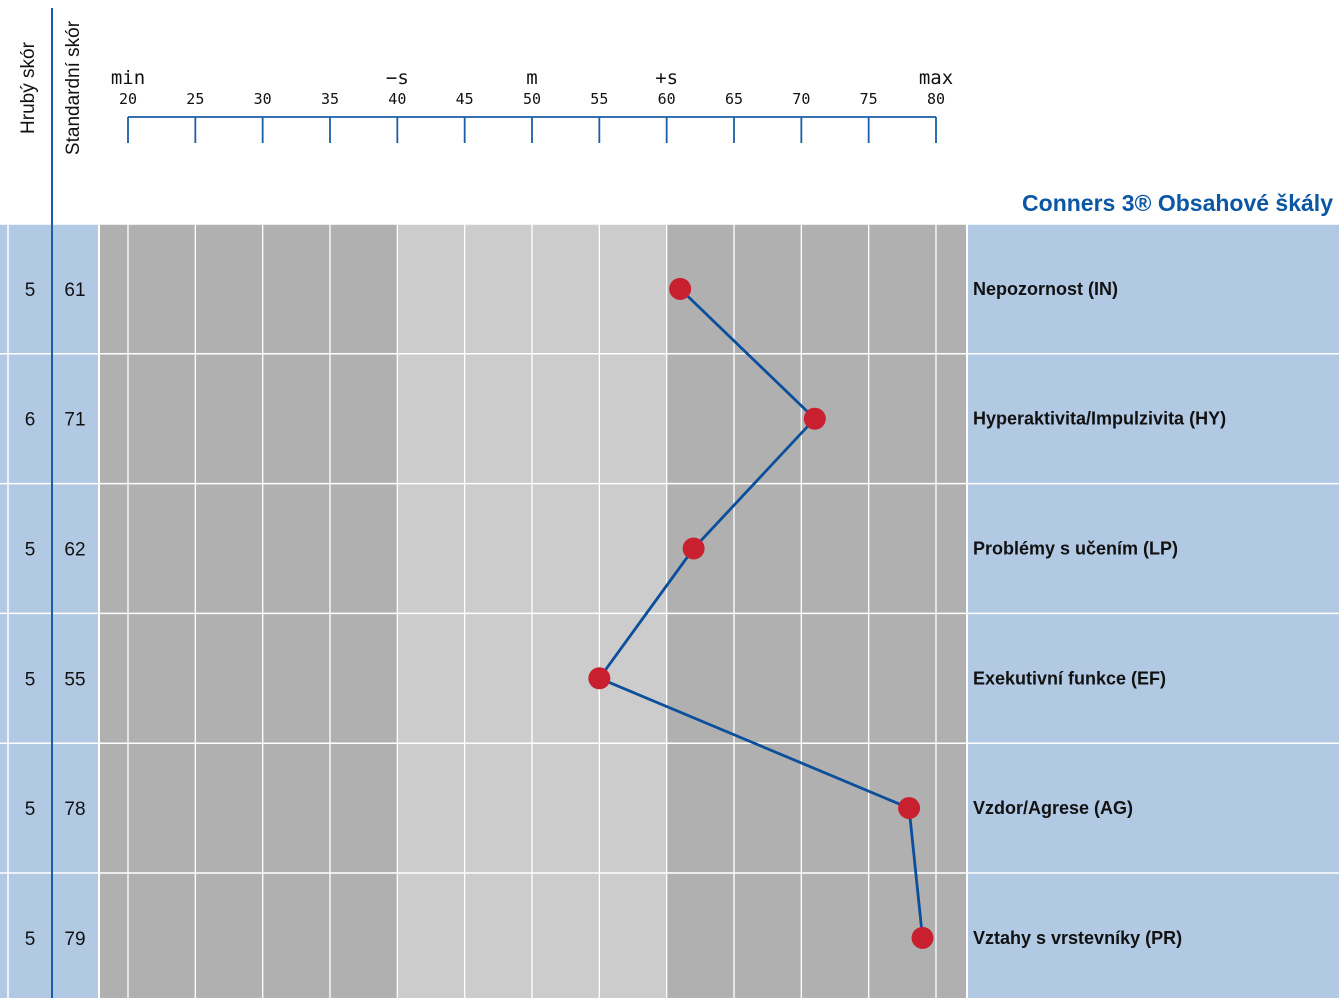 The height and width of the screenshot is (998, 1339). Describe the element at coordinates (74, 290) in the screenshot. I see `standard-score-value: 61` at that location.